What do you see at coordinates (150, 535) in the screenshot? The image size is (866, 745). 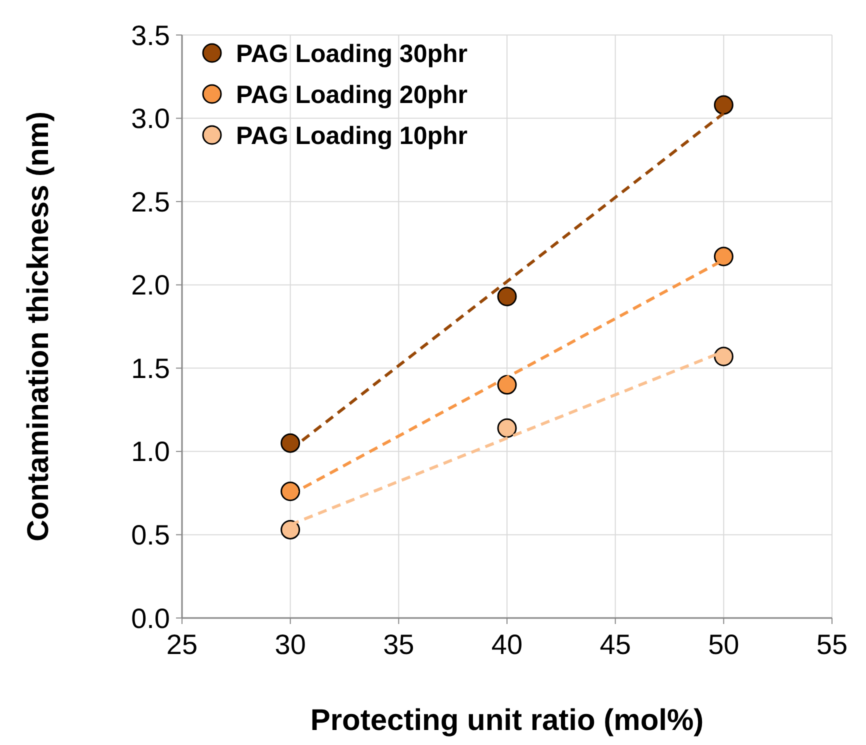 I see `y-tick-label: 0.5` at bounding box center [150, 535].